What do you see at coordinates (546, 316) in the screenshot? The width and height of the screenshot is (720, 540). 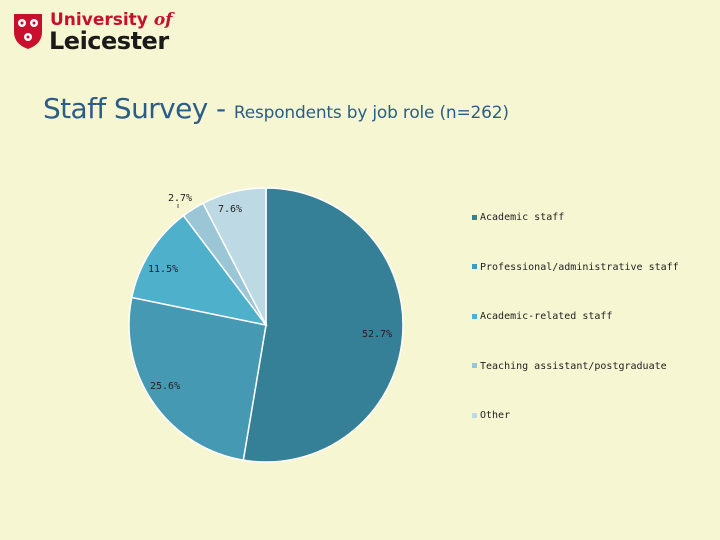 I see `legend-label: Academic-related staff` at bounding box center [546, 316].